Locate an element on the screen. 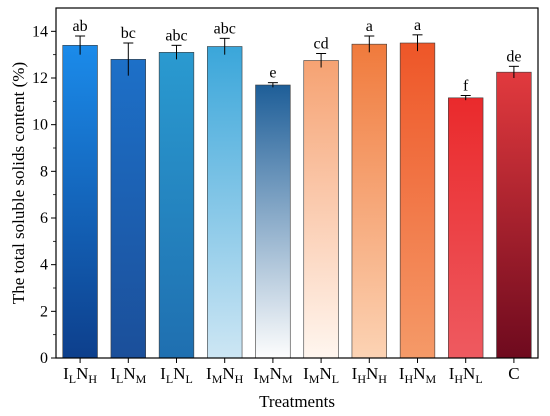 Image resolution: width=550 pixels, height=416 pixels. y-ticks-layer: 0 2 4 6 8 10 12 14 is located at coordinates (44, 195).